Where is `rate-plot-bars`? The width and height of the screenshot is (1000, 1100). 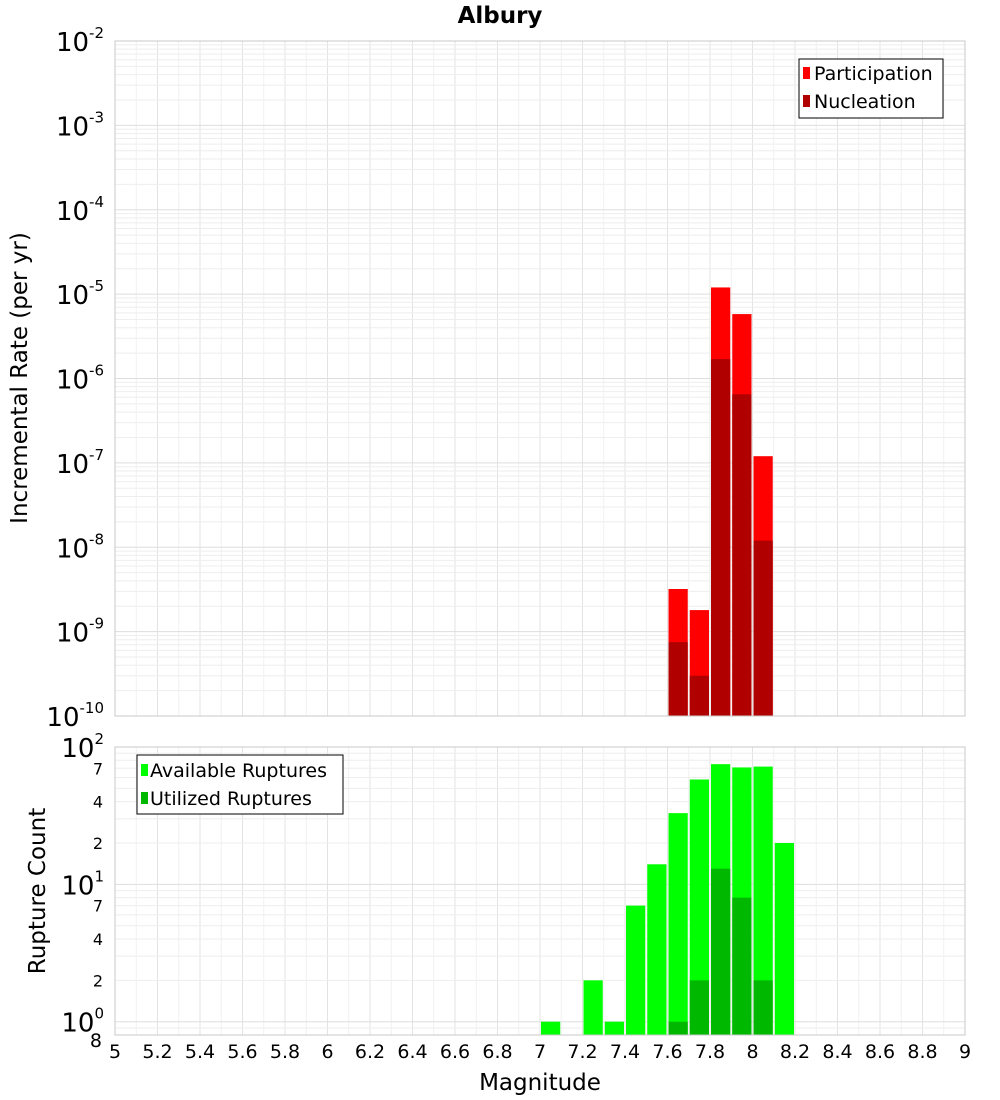 rate-plot-bars is located at coordinates (720, 501).